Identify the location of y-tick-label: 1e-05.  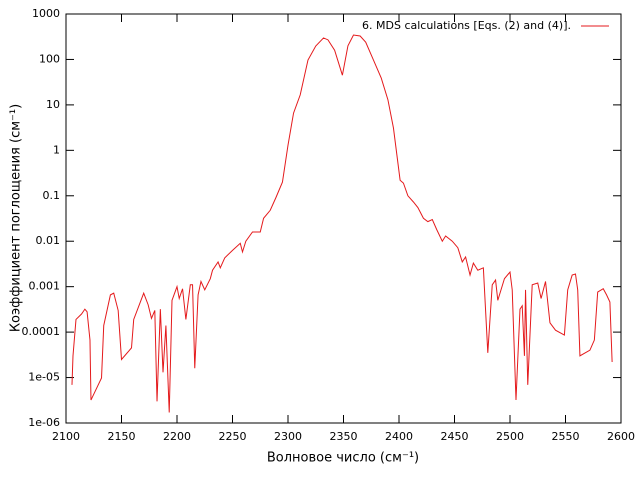
(44, 377).